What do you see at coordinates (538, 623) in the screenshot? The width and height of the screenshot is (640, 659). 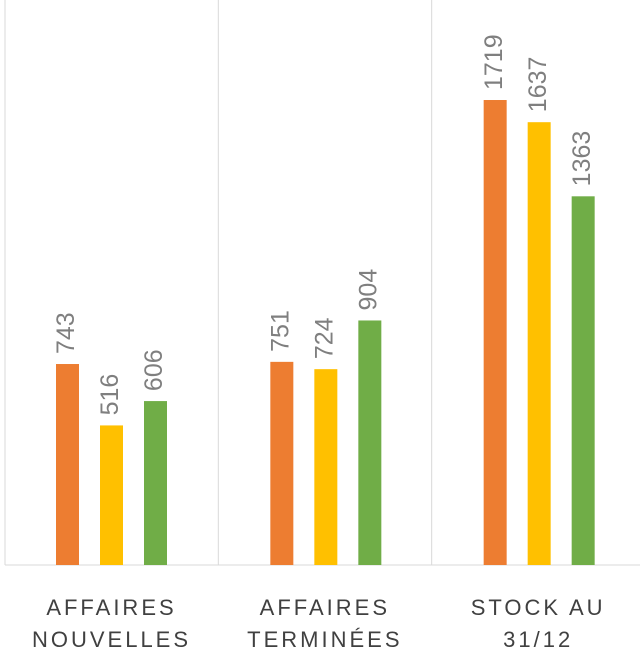 I see `x-tick-label: STOCK AU 31/12` at bounding box center [538, 623].